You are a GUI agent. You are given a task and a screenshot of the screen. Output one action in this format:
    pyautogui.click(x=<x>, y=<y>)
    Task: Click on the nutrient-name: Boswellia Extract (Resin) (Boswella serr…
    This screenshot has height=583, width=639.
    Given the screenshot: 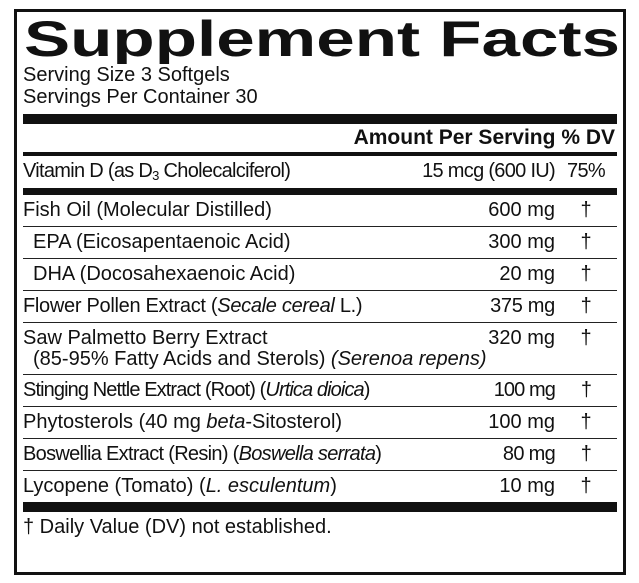 What is the action you would take?
    pyautogui.click(x=263, y=454)
    